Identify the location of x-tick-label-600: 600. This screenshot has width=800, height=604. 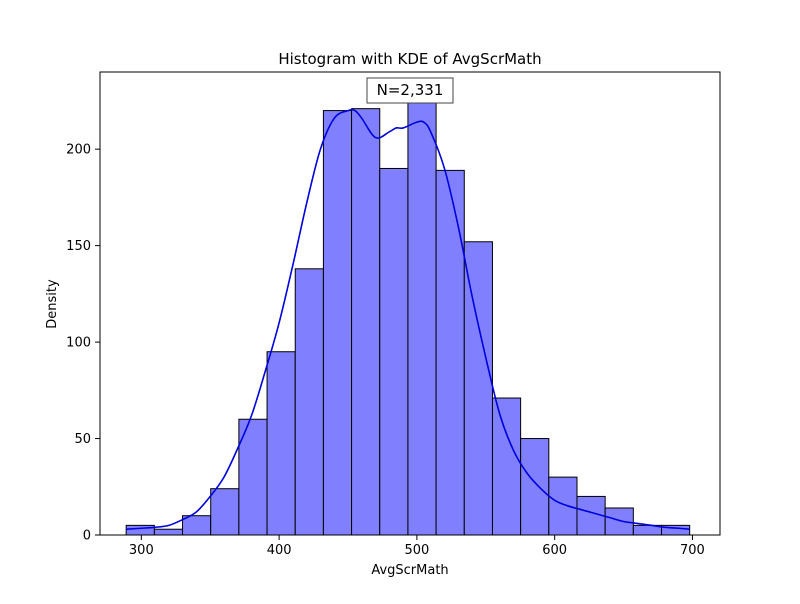
(554, 550).